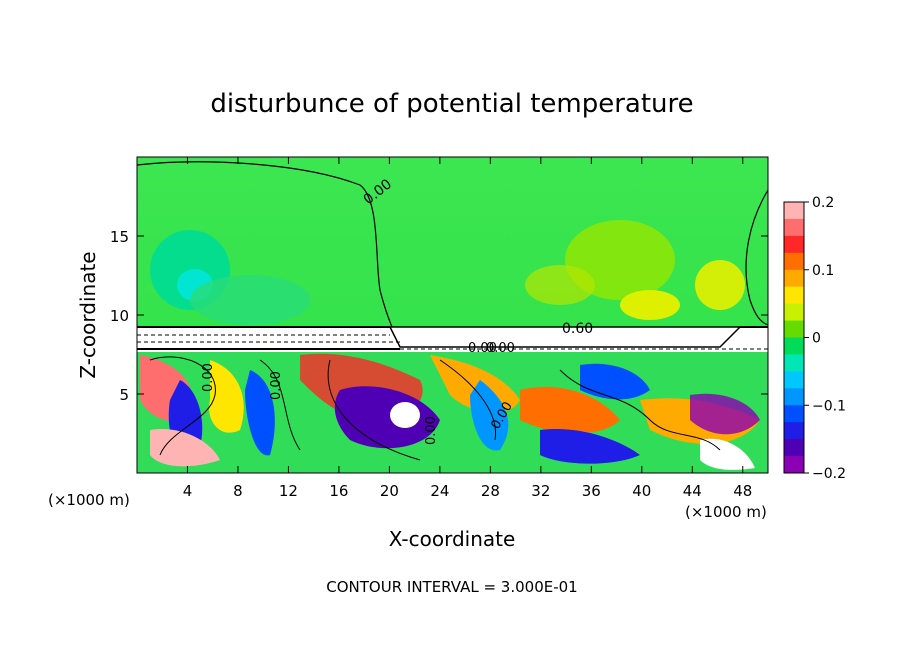 Image resolution: width=904 pixels, height=654 pixels. Describe the element at coordinates (405, 415) in the screenshot. I see `swirl-core` at that location.